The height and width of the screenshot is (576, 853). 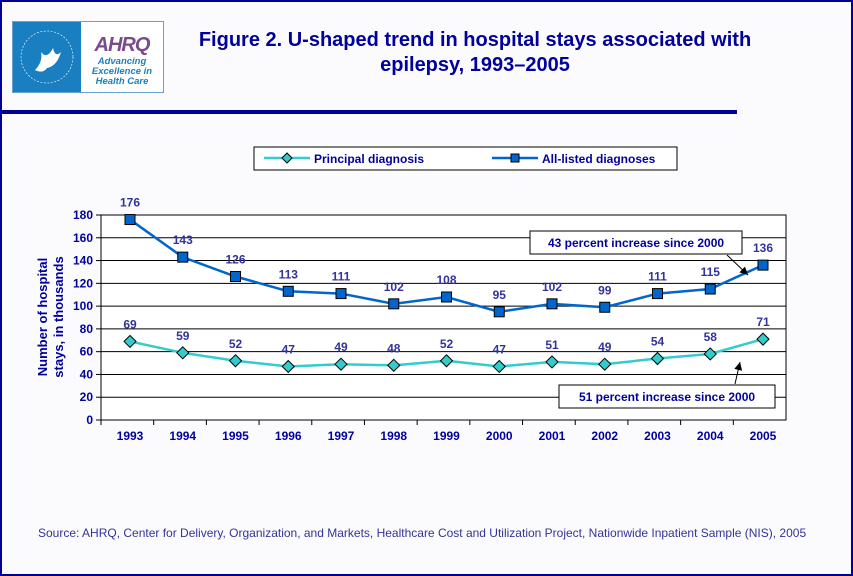 I want to click on logo-tagline-1: Advancing, so click(x=122, y=61).